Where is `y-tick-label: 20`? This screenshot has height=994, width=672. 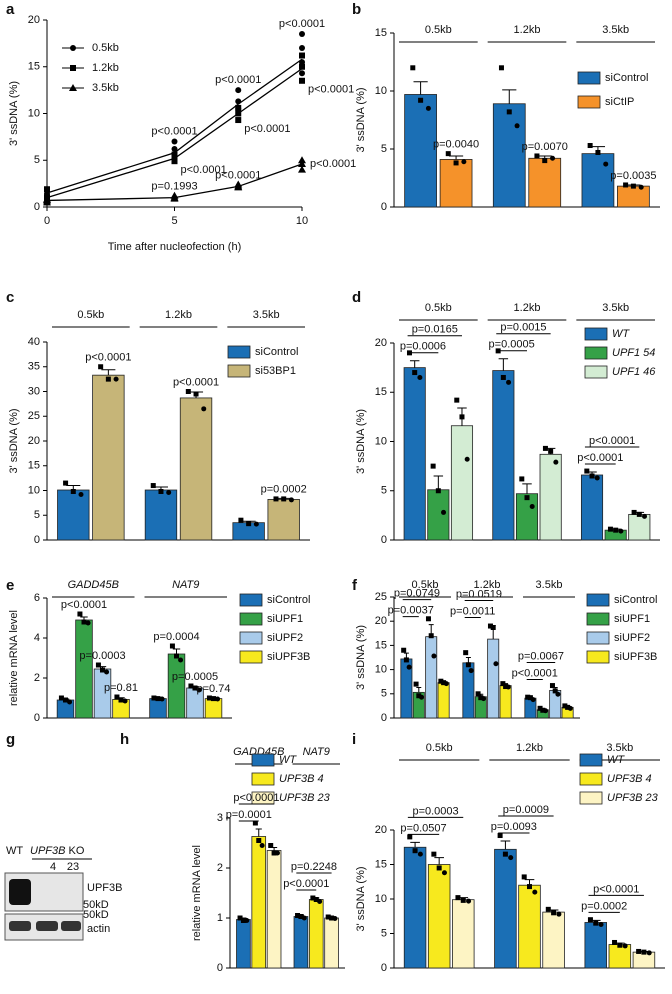 y-tick-label: 20 is located at coordinates (381, 830).